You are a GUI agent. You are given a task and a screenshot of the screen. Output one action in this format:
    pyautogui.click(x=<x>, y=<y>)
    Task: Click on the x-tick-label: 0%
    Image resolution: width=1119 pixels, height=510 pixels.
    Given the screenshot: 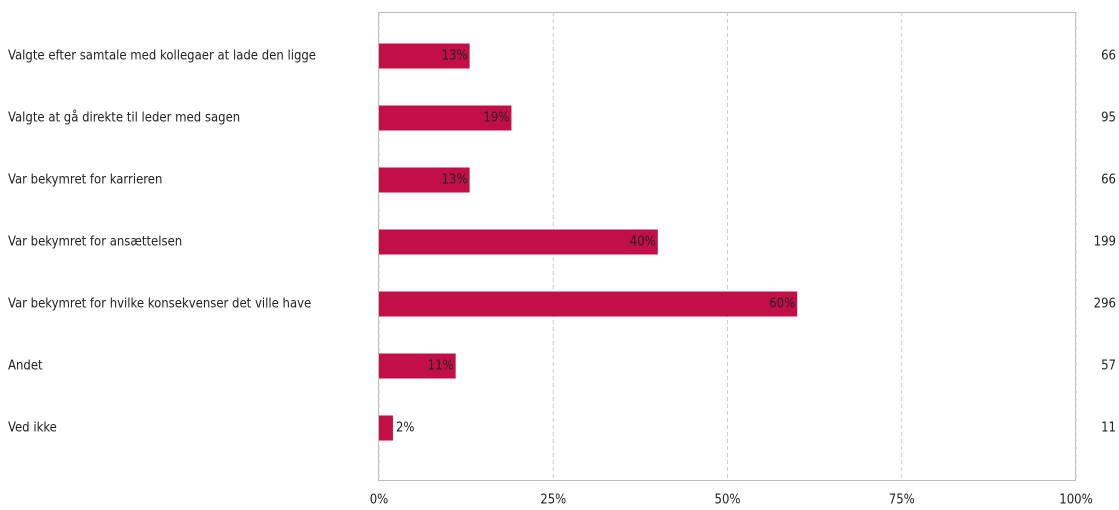 What is the action you would take?
    pyautogui.click(x=379, y=500)
    